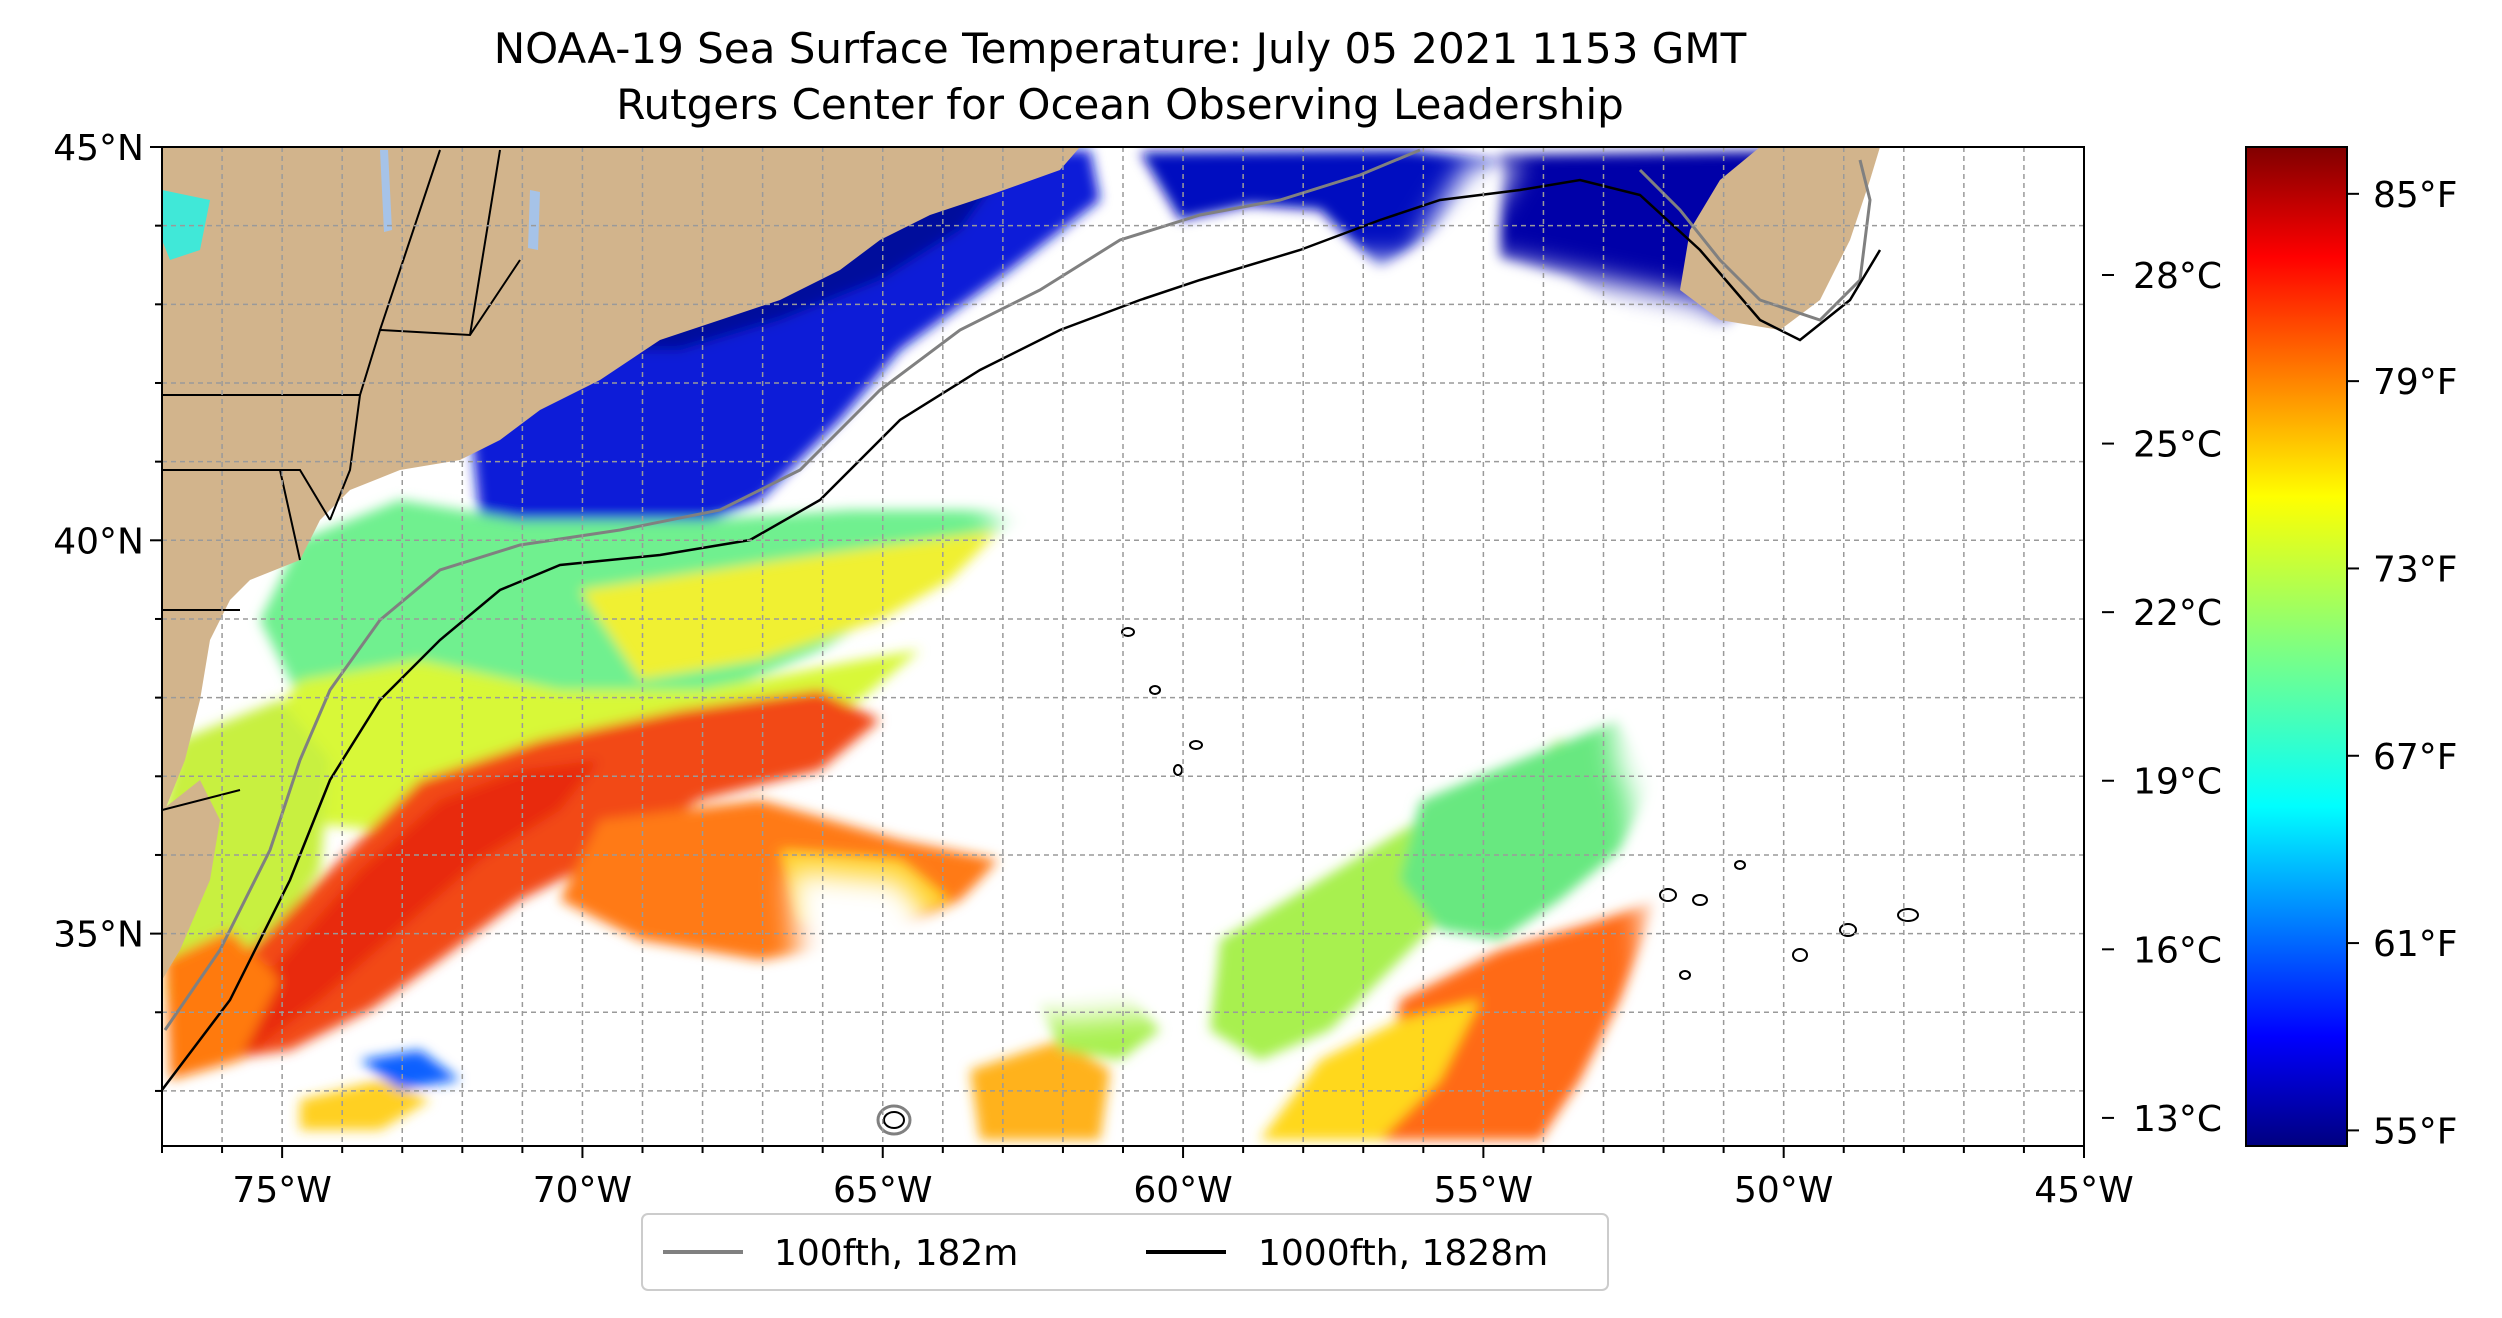 The image size is (2502, 1318). I want to click on legend-box, so click(1125, 1252).